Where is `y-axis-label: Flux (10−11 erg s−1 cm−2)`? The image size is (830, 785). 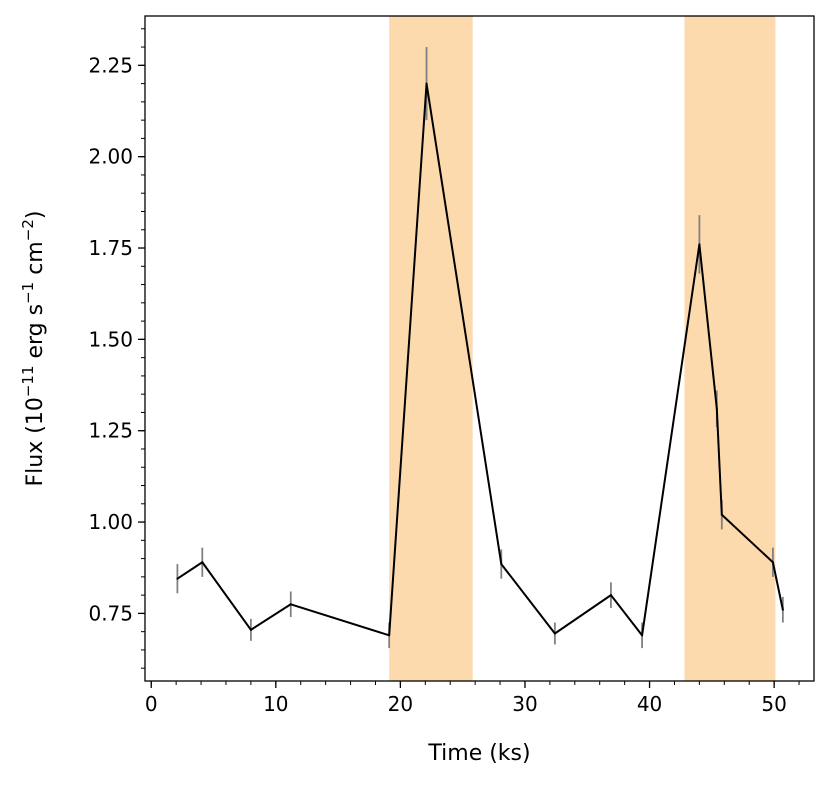 y-axis-label: Flux (10−11 erg s−1 cm−2) is located at coordinates (33, 349).